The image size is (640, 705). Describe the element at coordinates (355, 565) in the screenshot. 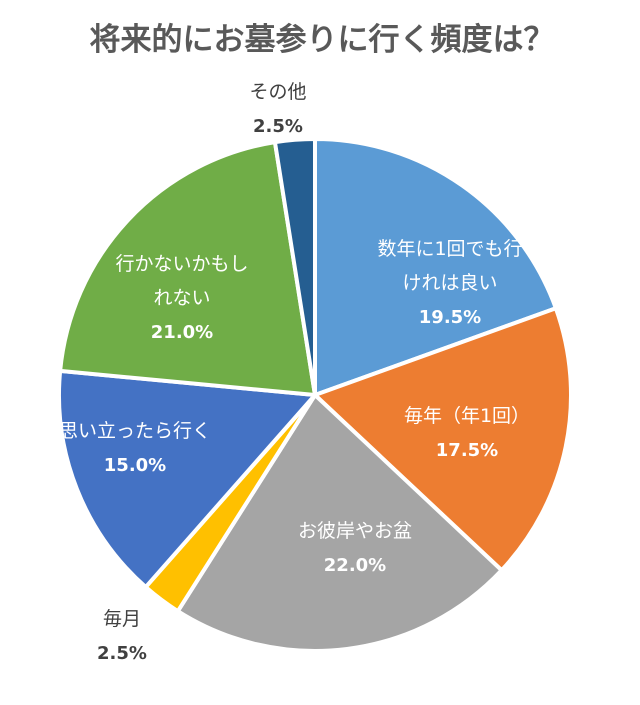

I see `slice-value-label: 22.0%` at that location.